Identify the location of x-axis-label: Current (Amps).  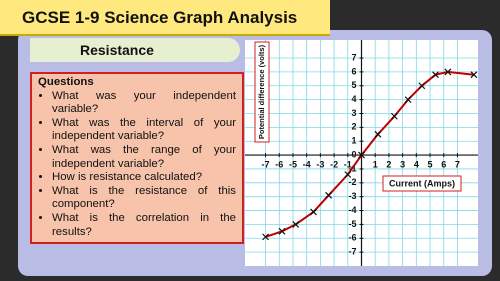
(422, 183).